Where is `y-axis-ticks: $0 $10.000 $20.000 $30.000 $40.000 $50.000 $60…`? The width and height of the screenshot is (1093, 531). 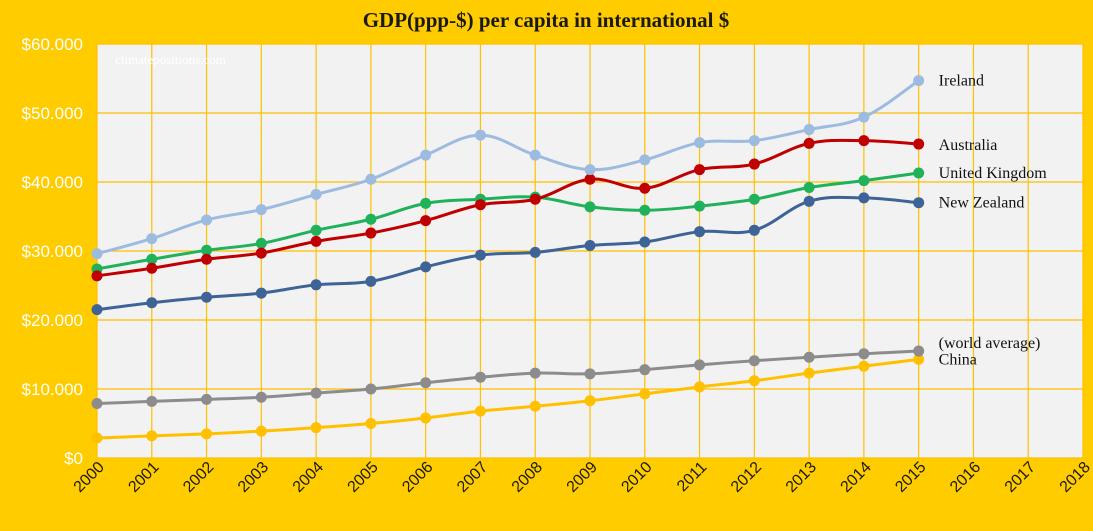
y-axis-ticks: $0 $10.000 $20.000 $30.000 $40.000 $50.000 $60… is located at coordinates (52, 251).